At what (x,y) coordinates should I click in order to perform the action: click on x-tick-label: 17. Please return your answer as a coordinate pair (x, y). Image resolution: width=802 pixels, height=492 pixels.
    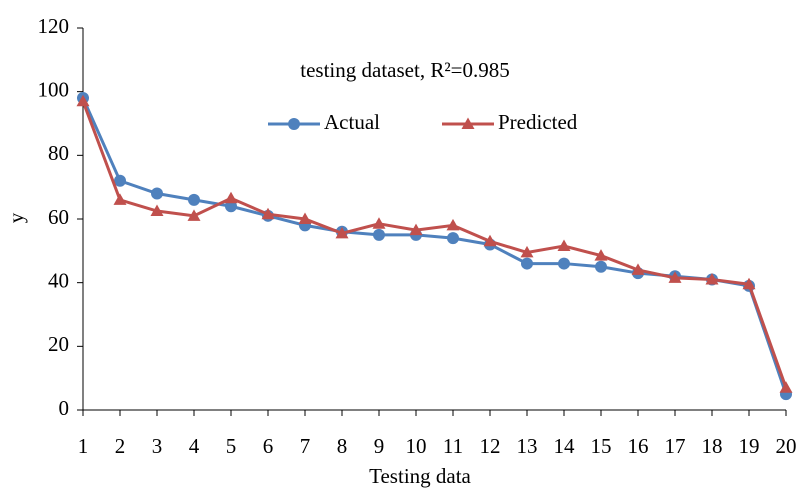
    Looking at the image, I should click on (675, 446).